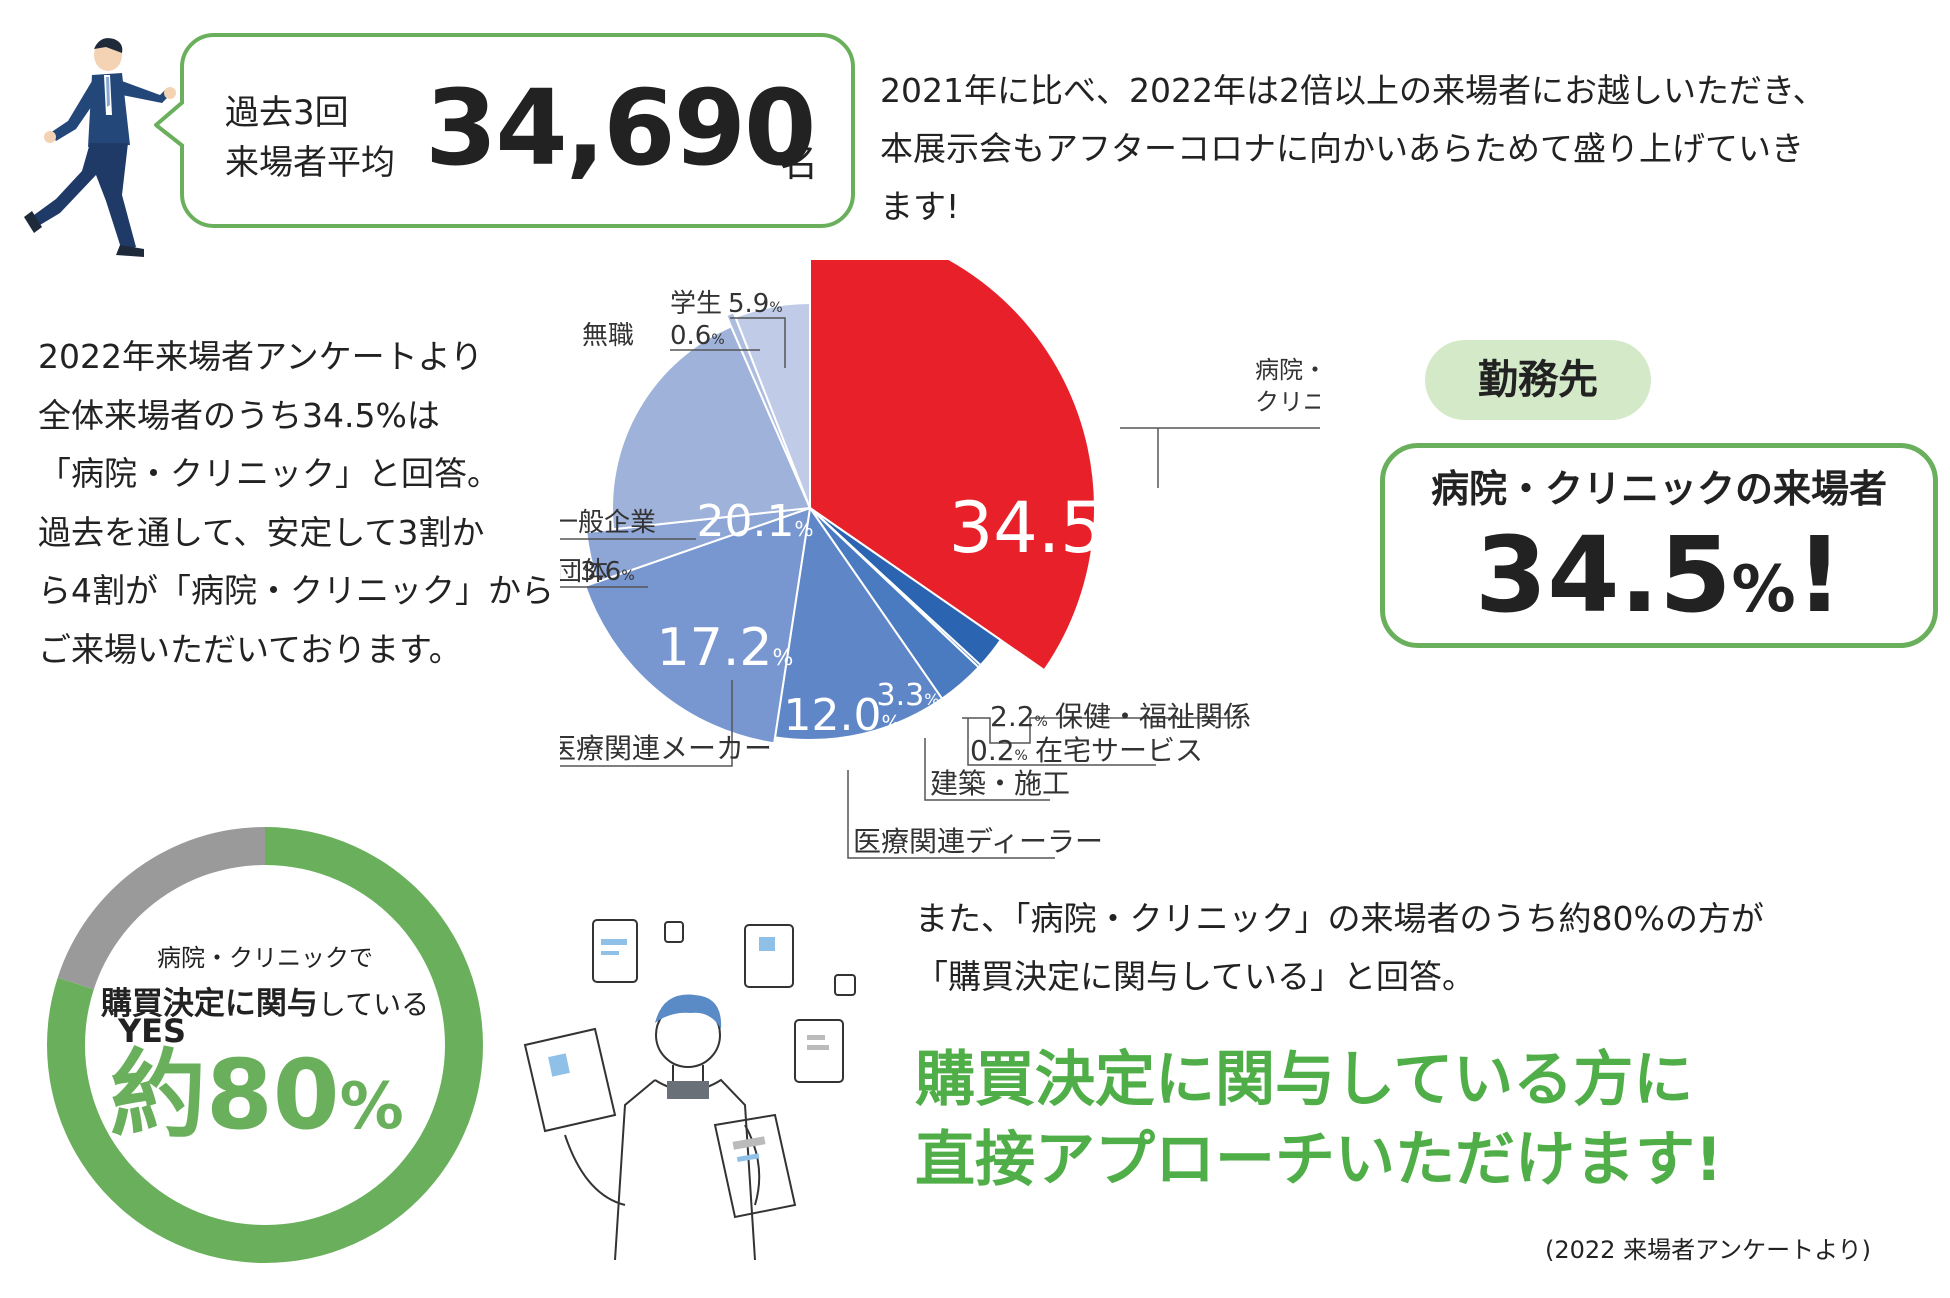 The height and width of the screenshot is (1298, 1950). What do you see at coordinates (608, 336) in the screenshot?
I see `label-jobless: 無職` at bounding box center [608, 336].